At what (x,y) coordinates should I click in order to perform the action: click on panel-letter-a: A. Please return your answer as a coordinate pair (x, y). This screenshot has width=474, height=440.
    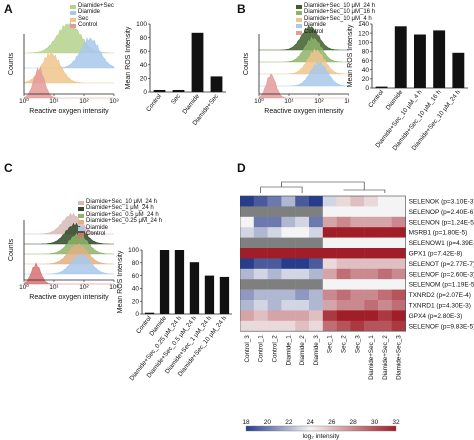
    Looking at the image, I should click on (8, 9).